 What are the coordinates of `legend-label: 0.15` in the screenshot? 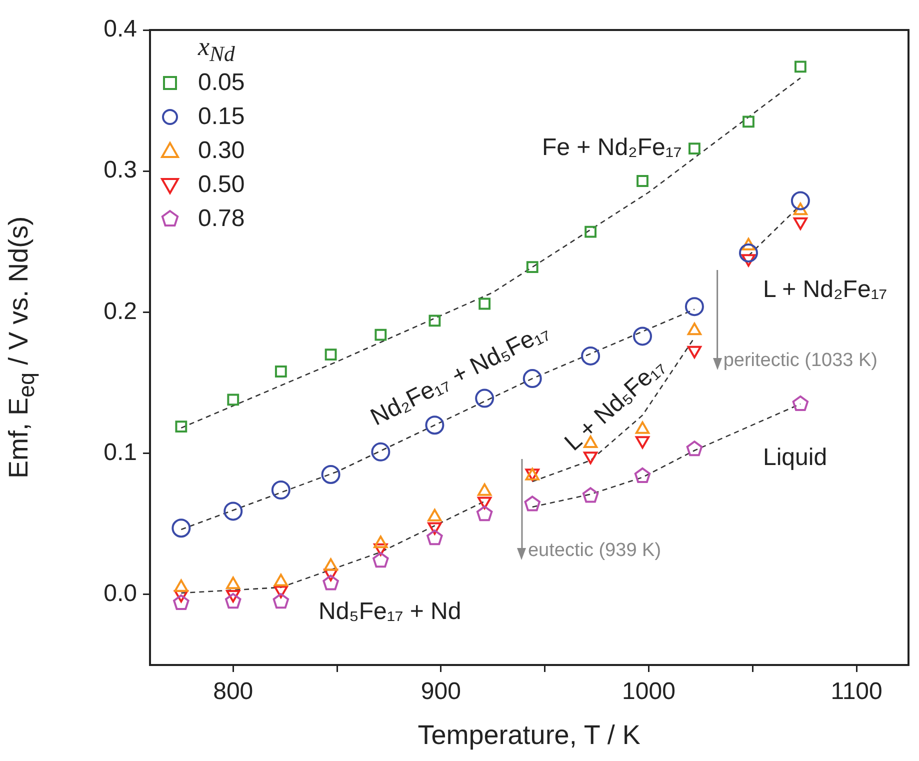 It's located at (221, 117).